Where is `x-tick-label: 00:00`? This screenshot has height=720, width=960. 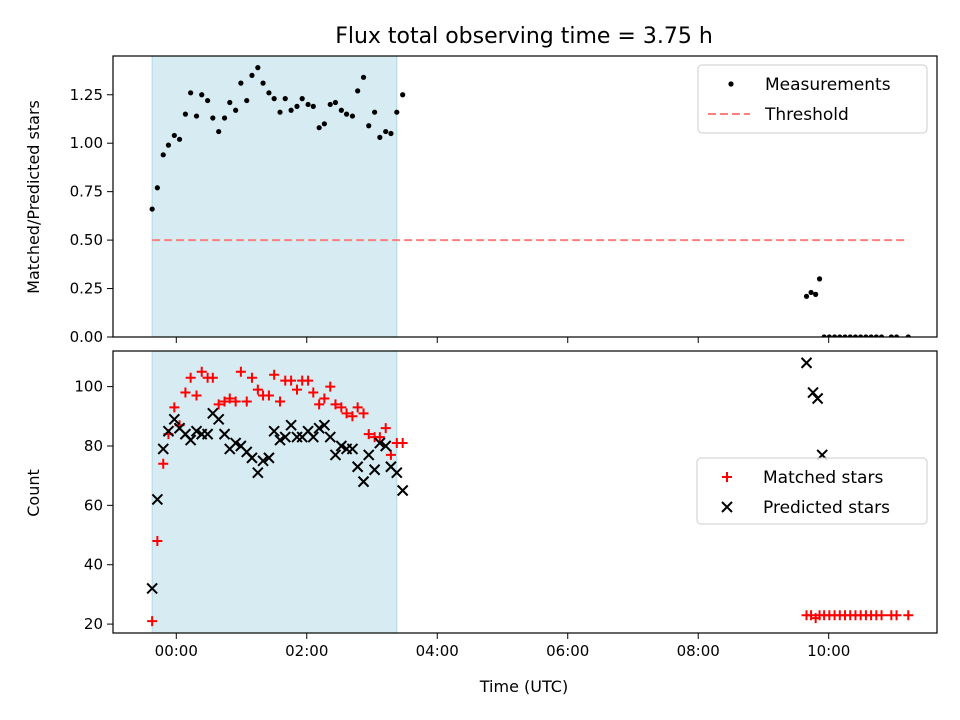 x-tick-label: 00:00 is located at coordinates (176, 651).